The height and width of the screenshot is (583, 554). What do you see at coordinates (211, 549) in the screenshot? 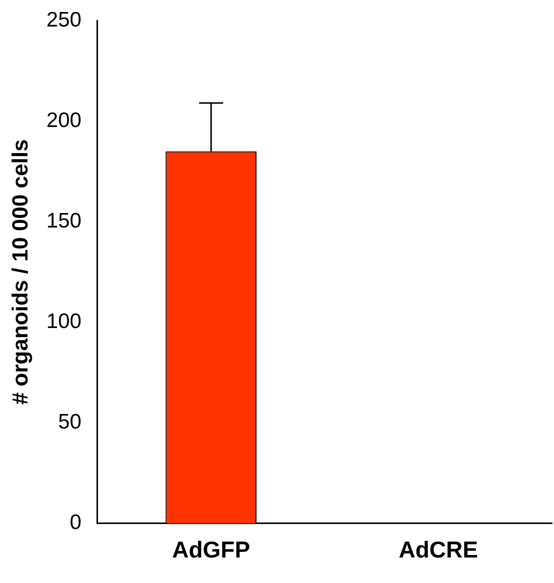
I see `x-tick-label: AdGFP` at bounding box center [211, 549].